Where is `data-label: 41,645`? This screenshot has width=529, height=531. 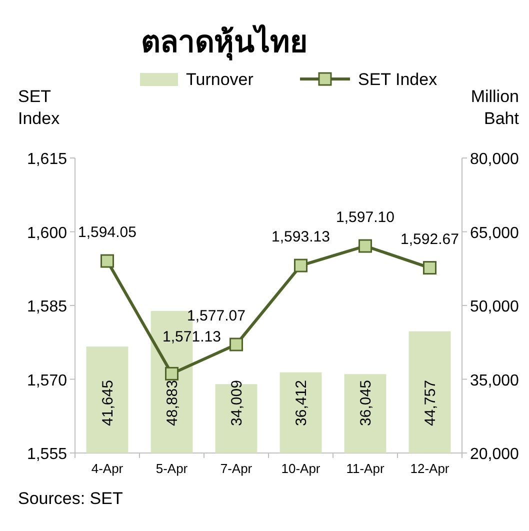
data-label: 41,645 is located at coordinates (107, 403).